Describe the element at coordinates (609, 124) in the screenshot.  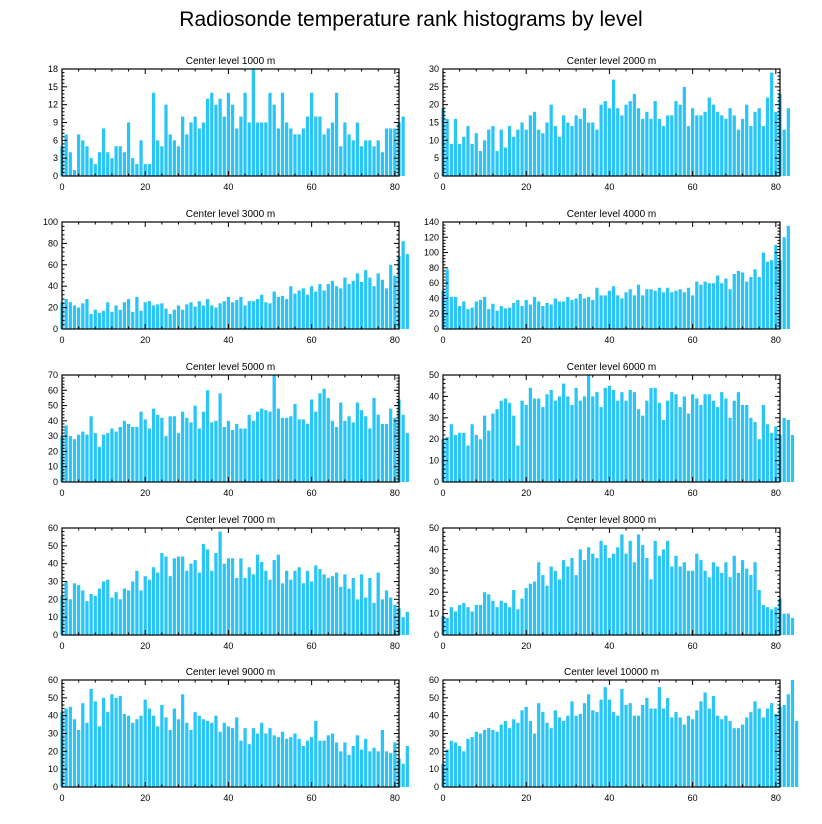
I see `histogram-panel: Center level 2000 m 0 20 40 60 80 0 5 10 15 20 25 30` at that location.